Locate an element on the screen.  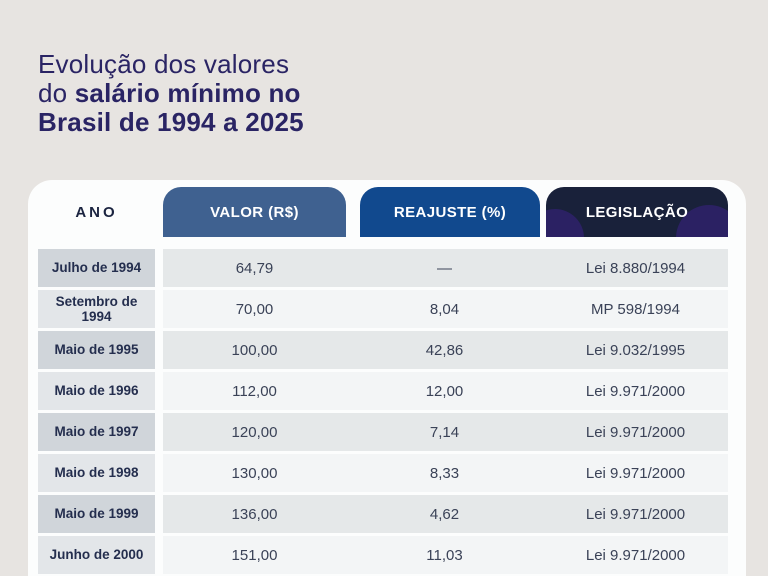
decor-circle-left is located at coordinates (565, 223).